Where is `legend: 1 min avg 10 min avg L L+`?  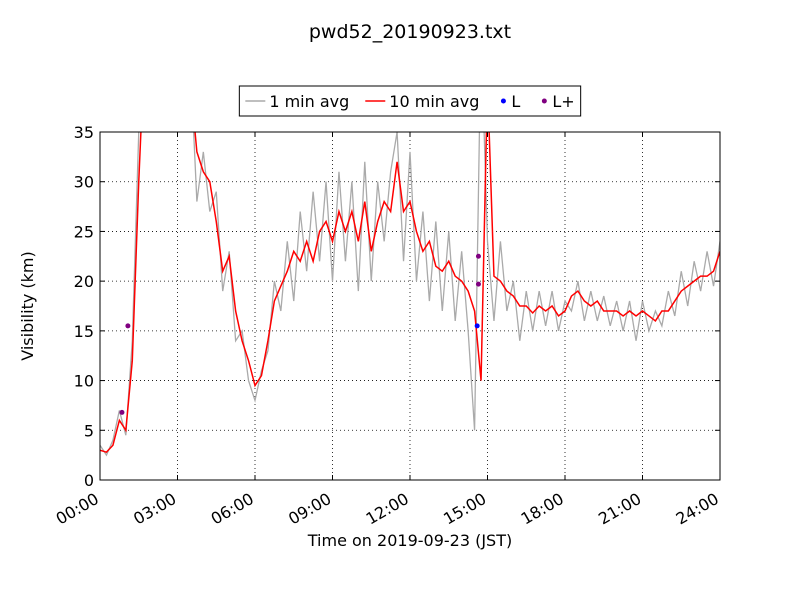 legend: 1 min avg 10 min avg L L+ is located at coordinates (410, 101).